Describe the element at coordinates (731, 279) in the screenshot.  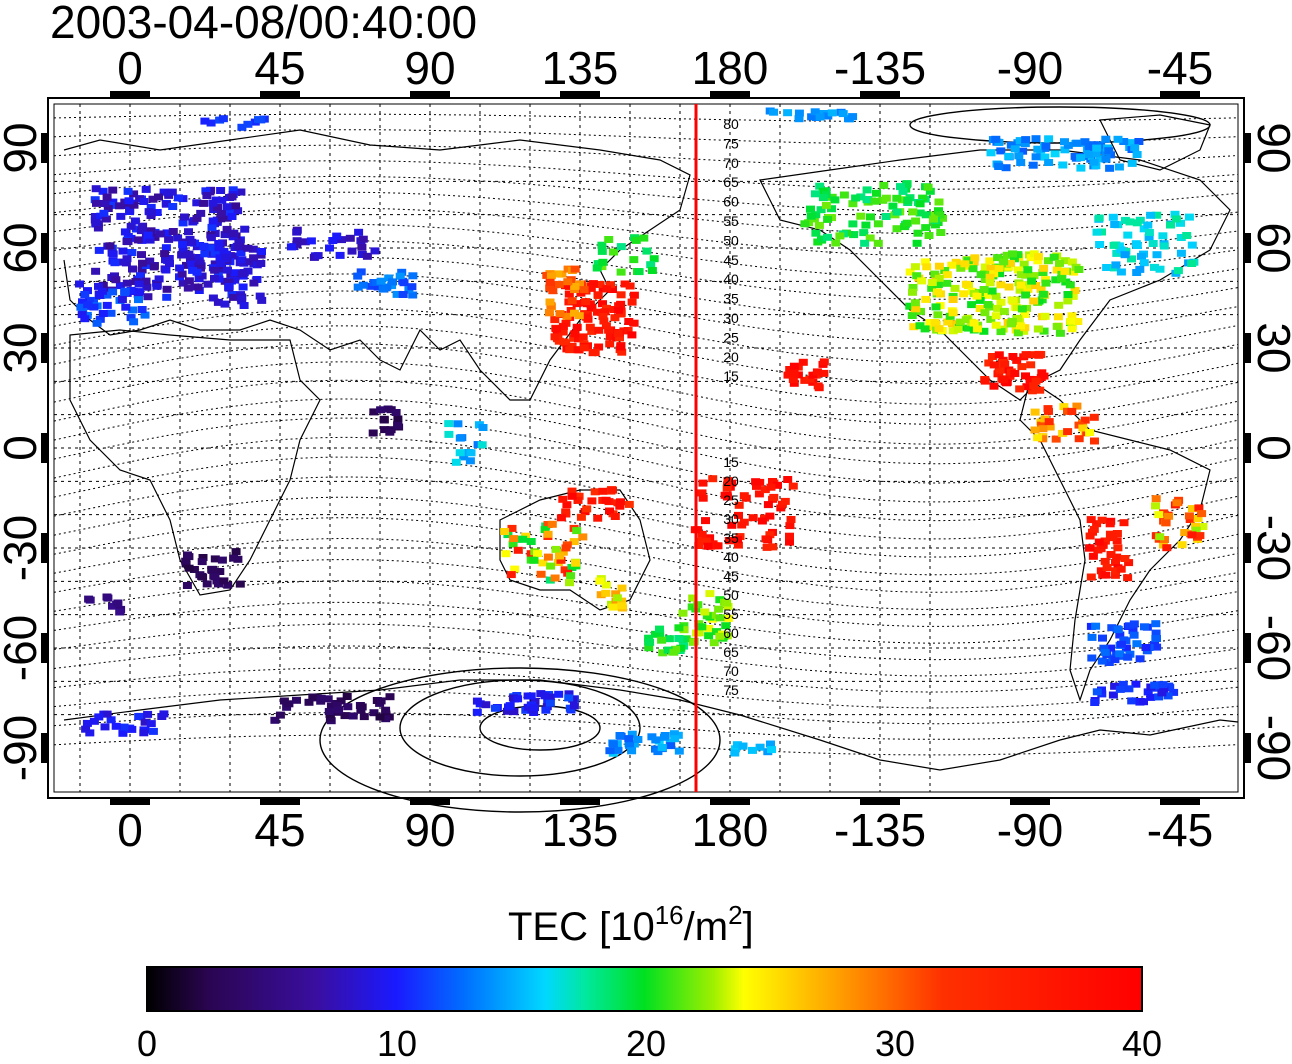
I see `contour-label-north: 40` at that location.